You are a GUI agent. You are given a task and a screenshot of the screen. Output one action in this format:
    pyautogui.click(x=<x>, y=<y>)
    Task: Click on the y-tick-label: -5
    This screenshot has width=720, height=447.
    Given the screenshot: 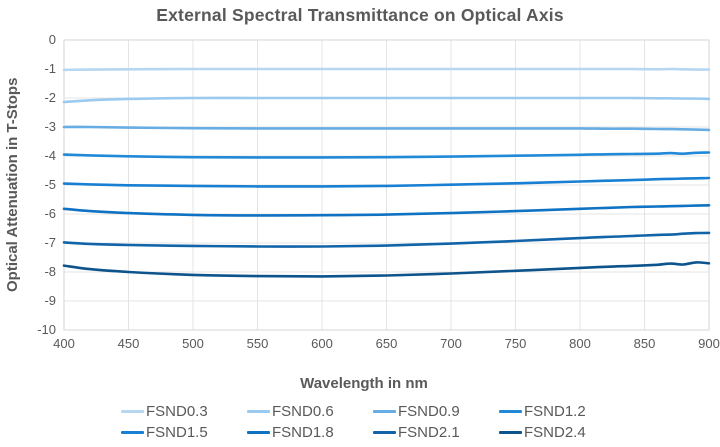 What is the action you would take?
    pyautogui.click(x=50, y=184)
    